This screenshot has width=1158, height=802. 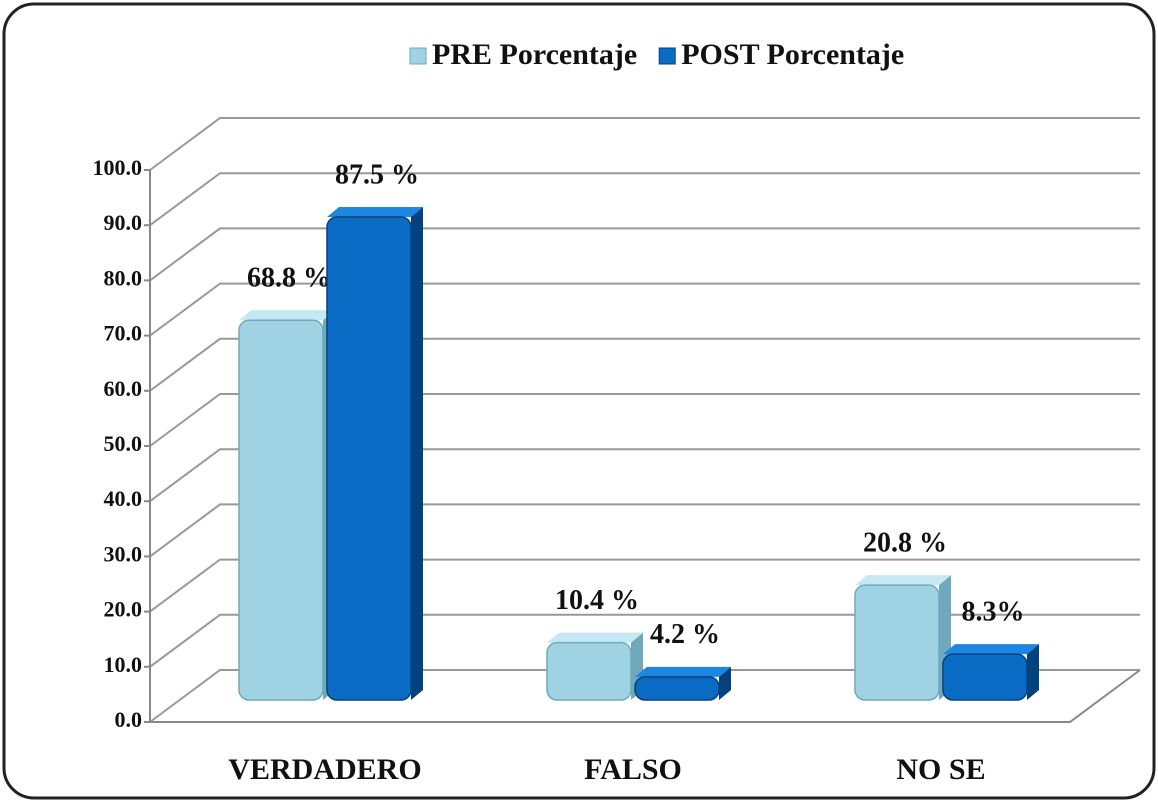 I want to click on y-tick-label: 80.0, so click(x=123, y=277).